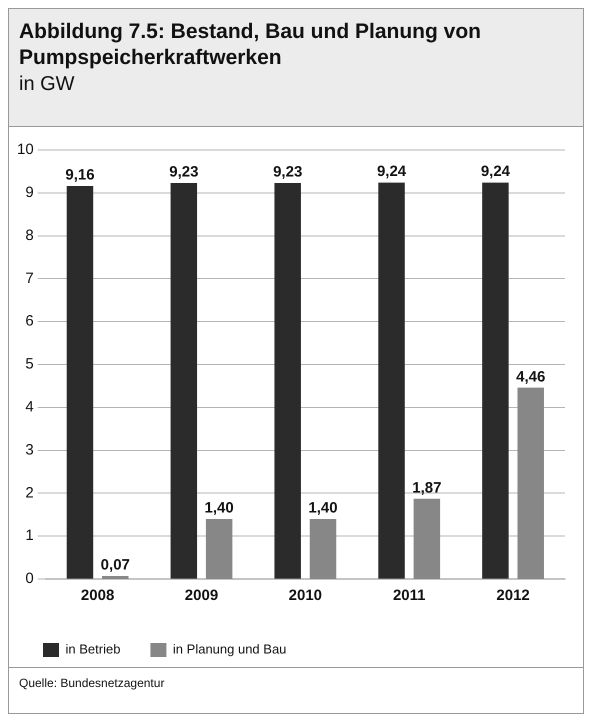 Image resolution: width=592 pixels, height=726 pixels. Describe the element at coordinates (29, 235) in the screenshot. I see `y-tick-label: 8` at that location.